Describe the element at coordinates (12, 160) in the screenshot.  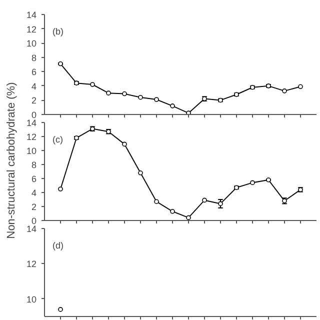
I see `y-axis-title: Non-structural carbohydrate (%)` at that location.